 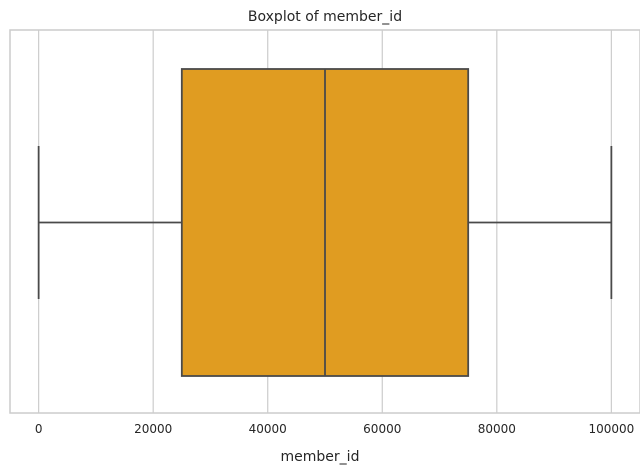 I want to click on x-tick-label: 60000, so click(x=382, y=429).